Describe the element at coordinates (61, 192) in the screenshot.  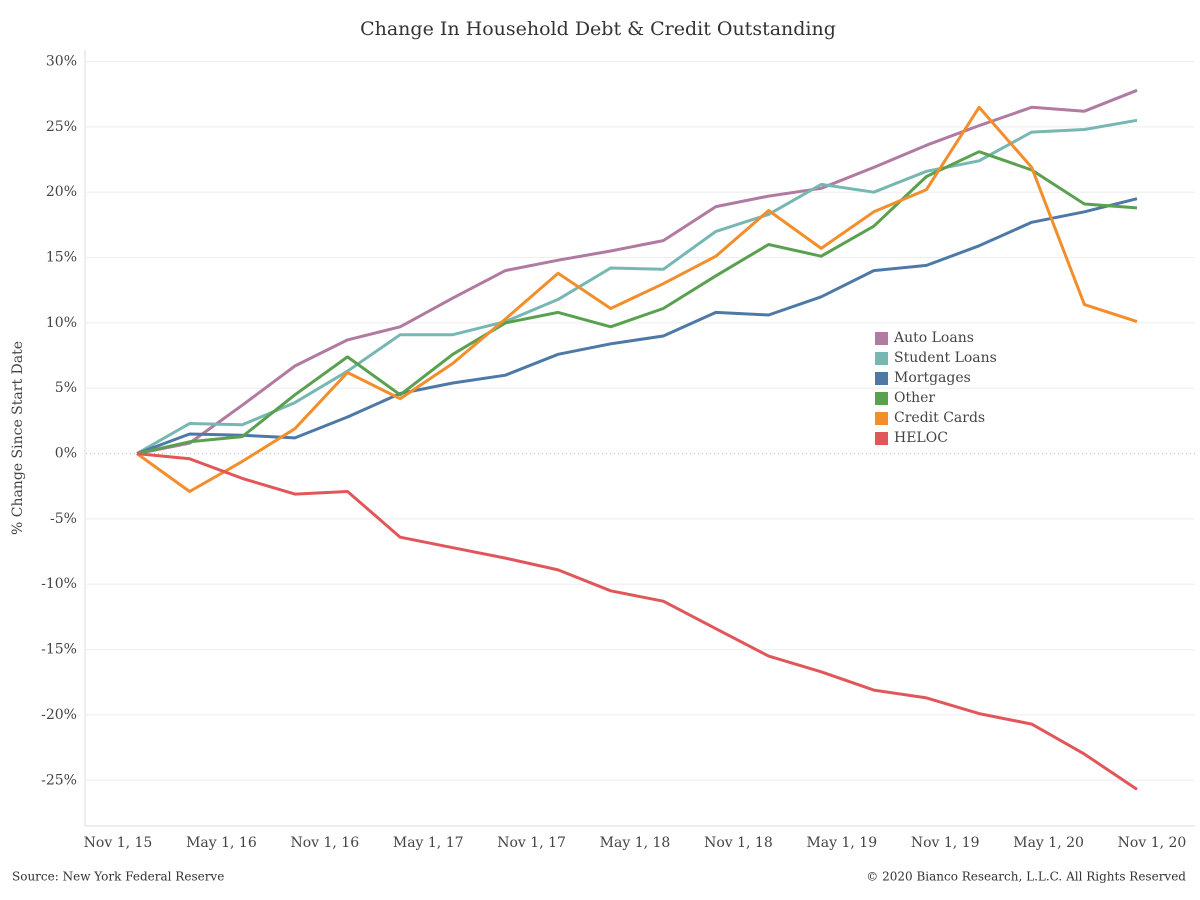
I see `y-tick-label: 20%` at that location.